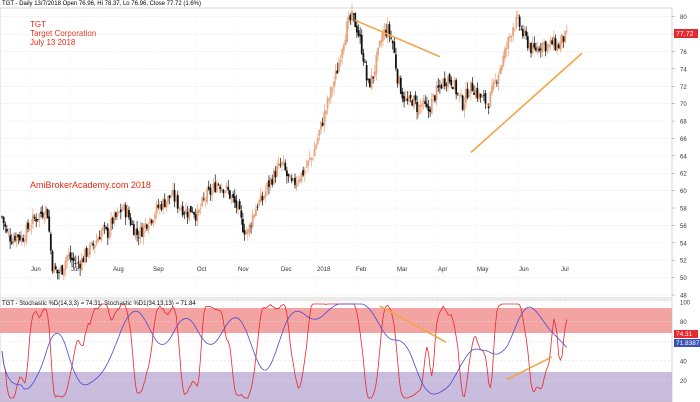  I want to click on stoch-fast-tag-text: 74.31, so click(684, 334).